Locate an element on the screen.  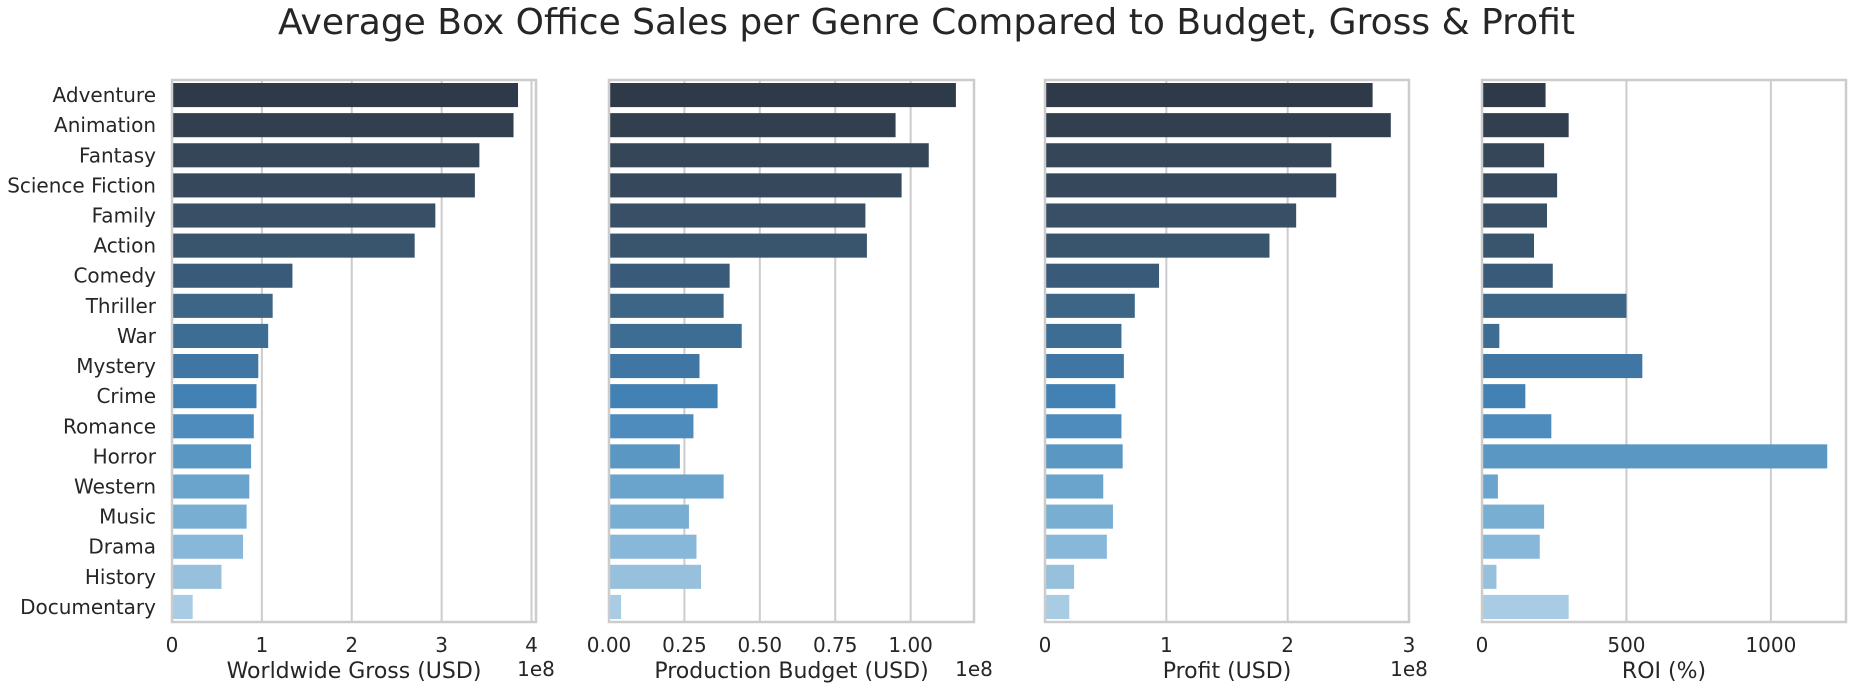
bar-2-animation is located at coordinates (752, 125).